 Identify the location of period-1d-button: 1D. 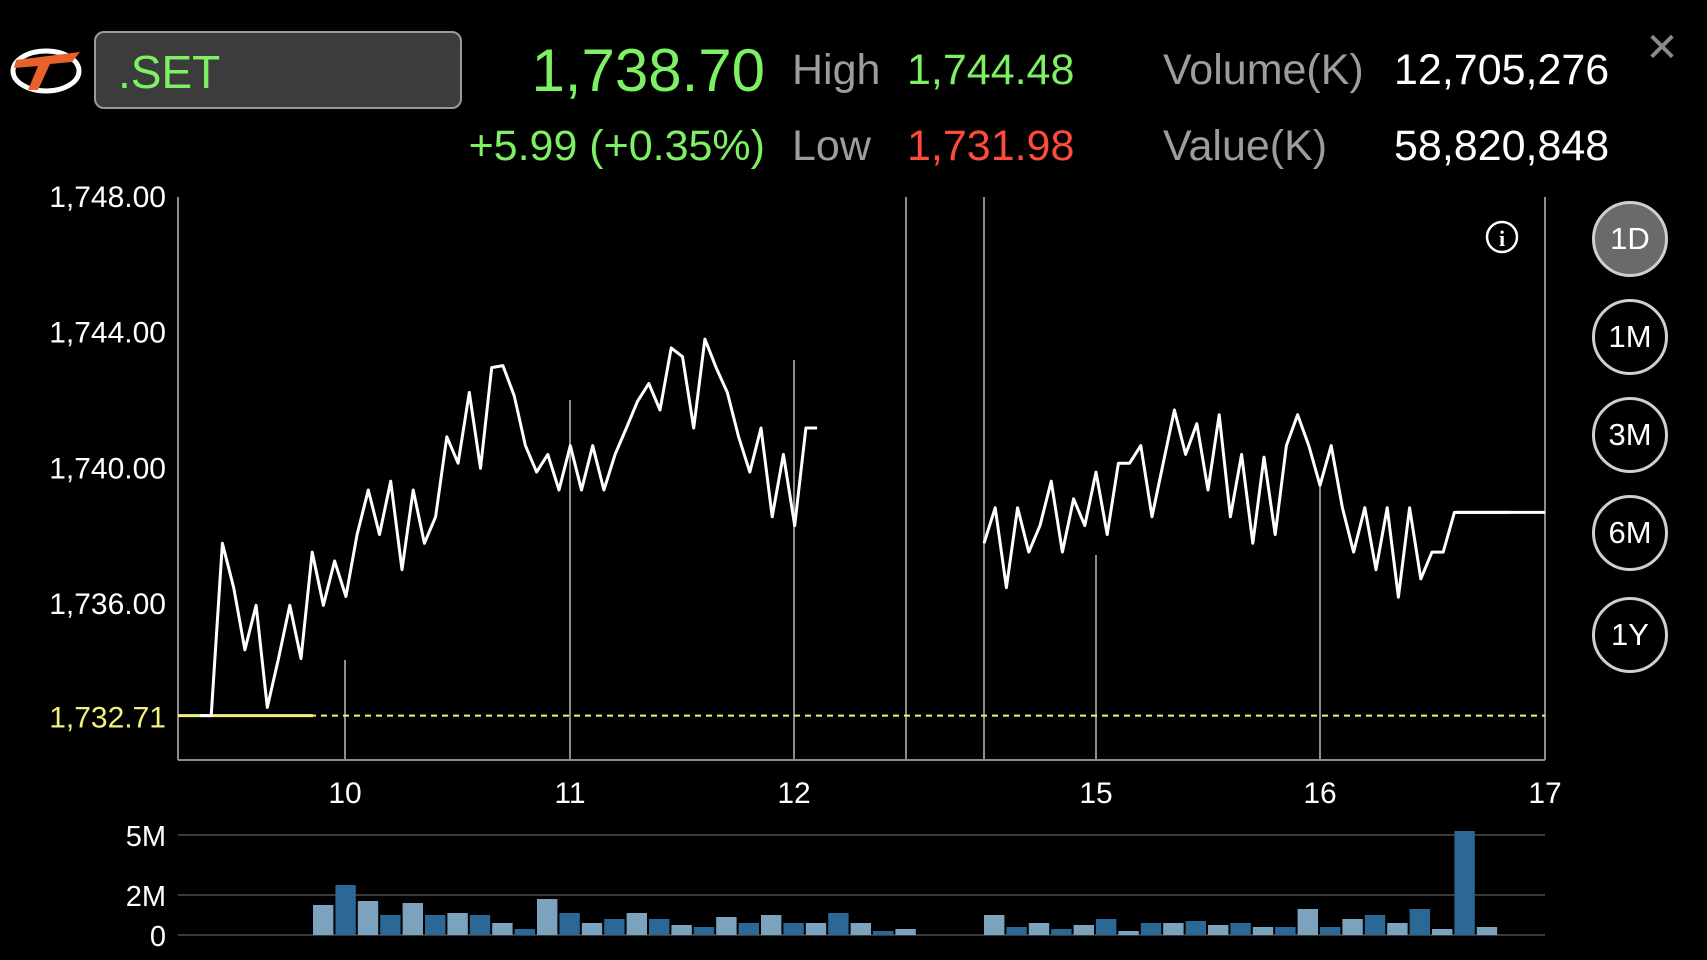
(1630, 239).